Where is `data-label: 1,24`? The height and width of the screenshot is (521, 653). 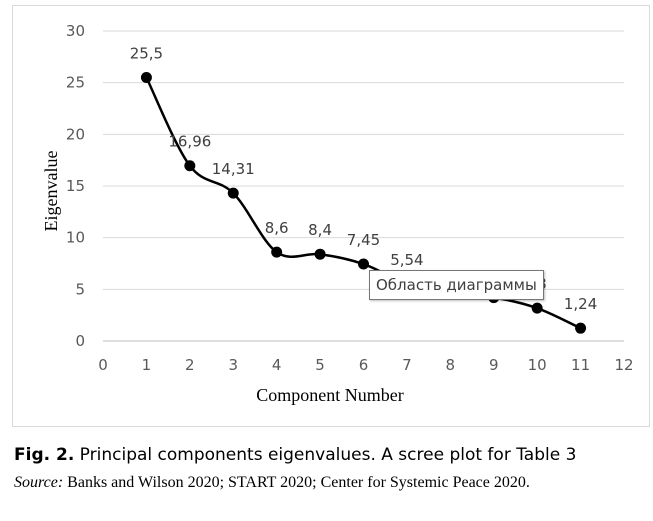 data-label: 1,24 is located at coordinates (580, 304).